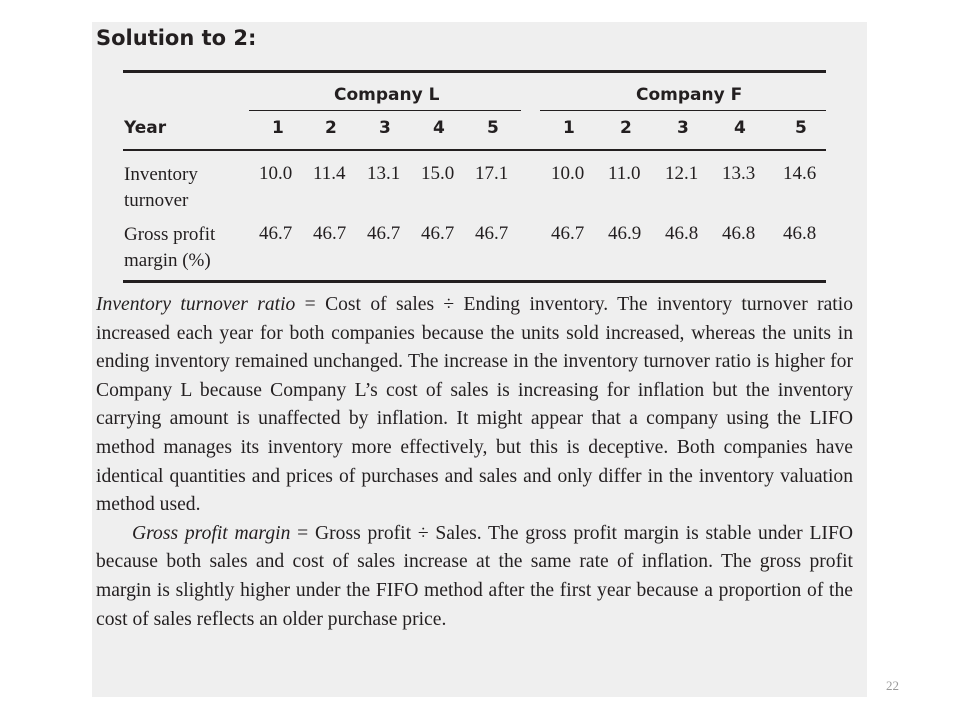 This screenshot has width=960, height=720. What do you see at coordinates (626, 128) in the screenshot?
I see `year-f-2: 2` at bounding box center [626, 128].